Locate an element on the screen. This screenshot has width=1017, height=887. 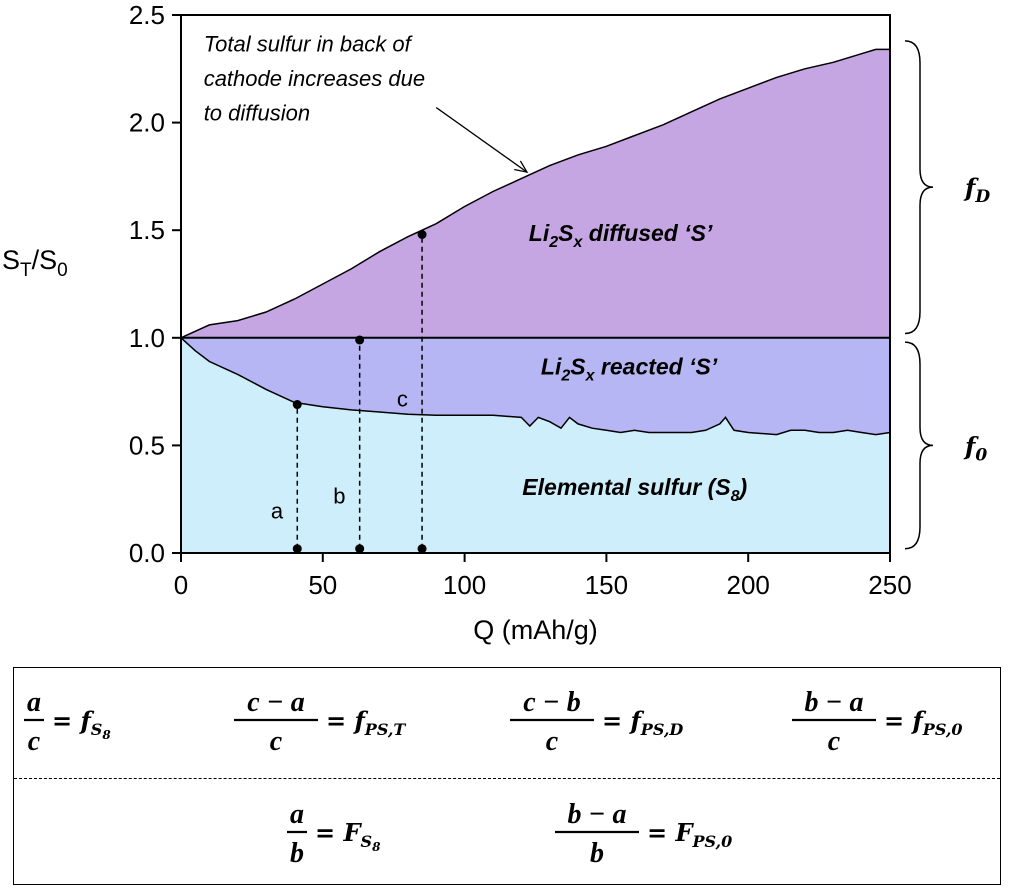
annotation-line-2: cathode increases due is located at coordinates (314, 78).